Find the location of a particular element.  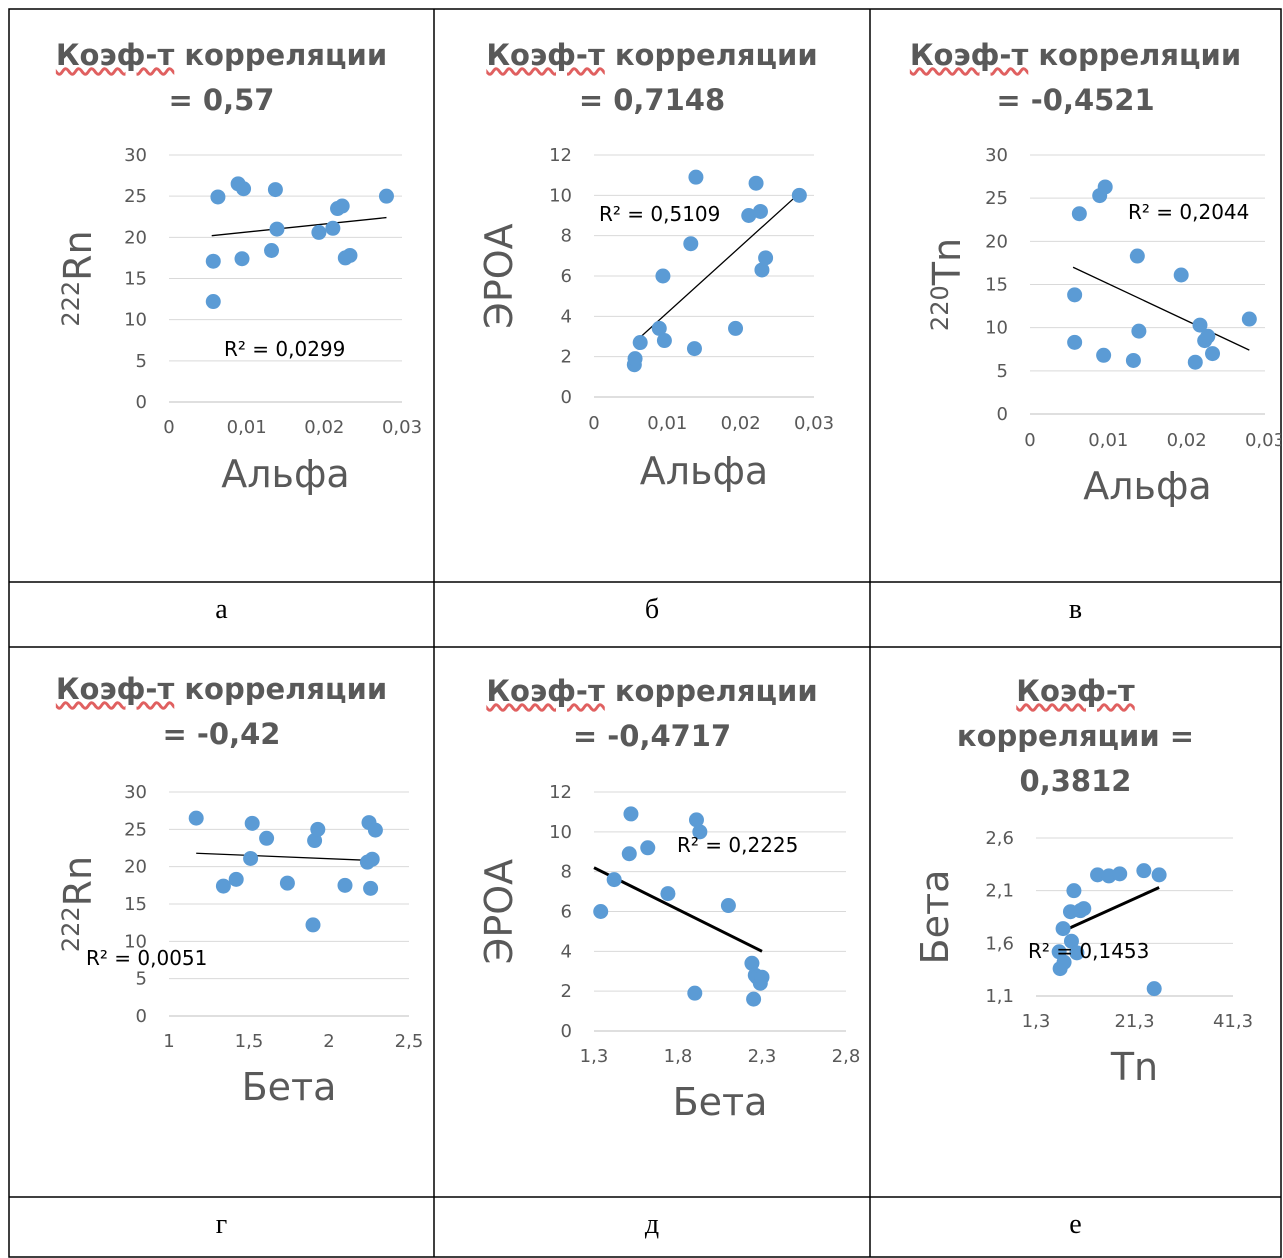

chart-title-line: = 0,7148 is located at coordinates (652, 100).